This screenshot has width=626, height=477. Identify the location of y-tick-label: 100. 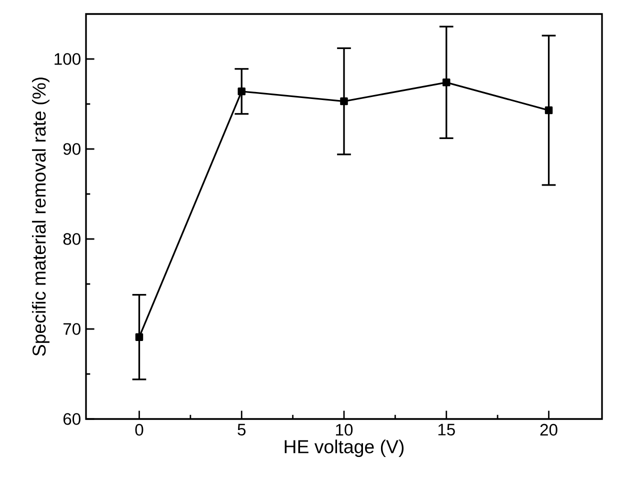
(67, 59).